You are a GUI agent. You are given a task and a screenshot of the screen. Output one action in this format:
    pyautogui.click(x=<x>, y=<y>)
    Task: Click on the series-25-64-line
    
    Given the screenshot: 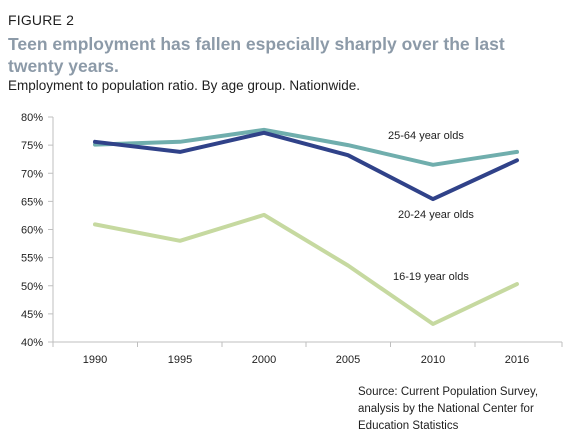 What is the action you would take?
    pyautogui.click(x=306, y=147)
    